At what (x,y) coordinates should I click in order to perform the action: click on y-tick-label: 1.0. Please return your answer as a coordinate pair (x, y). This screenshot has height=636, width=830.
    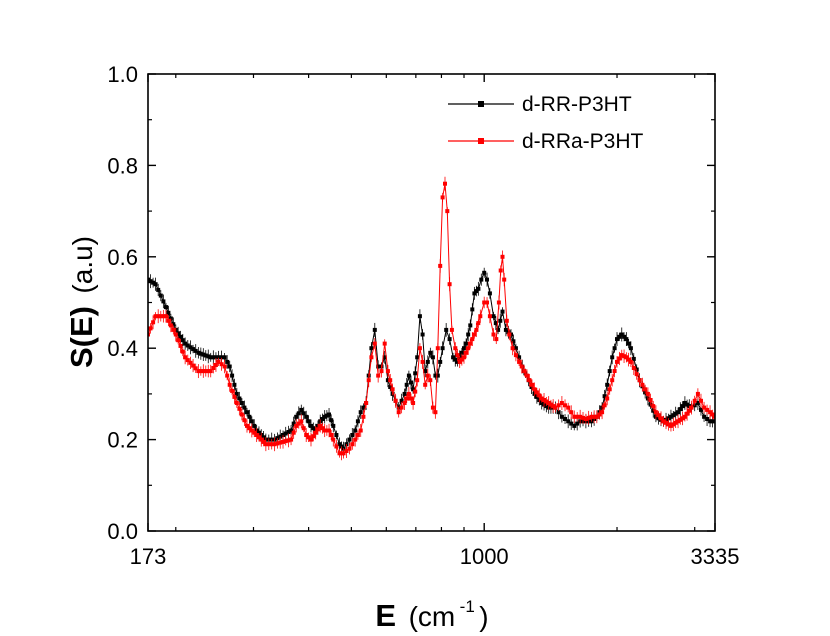
    Looking at the image, I should click on (122, 74).